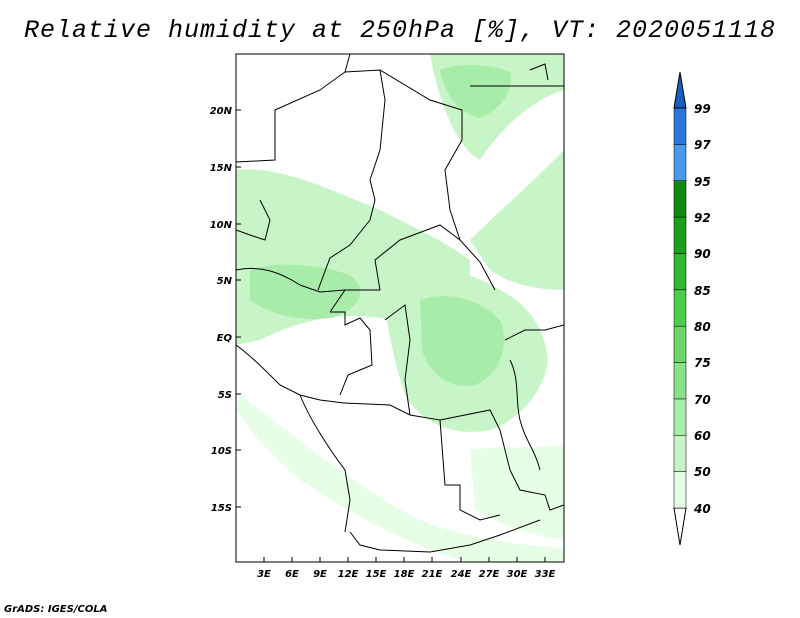 The image size is (800, 618). What do you see at coordinates (702, 254) in the screenshot?
I see `colorbar-label: 90` at bounding box center [702, 254].